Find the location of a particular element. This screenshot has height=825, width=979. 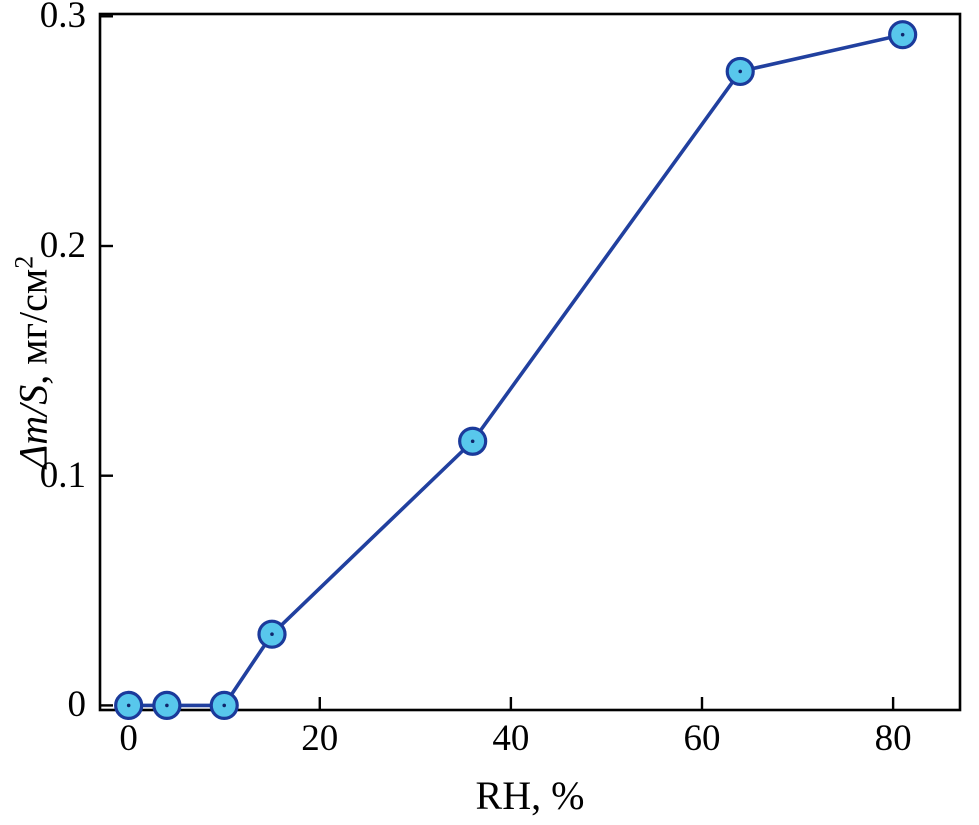

y-axis-label-units: , мг/см is located at coordinates (33, 326).